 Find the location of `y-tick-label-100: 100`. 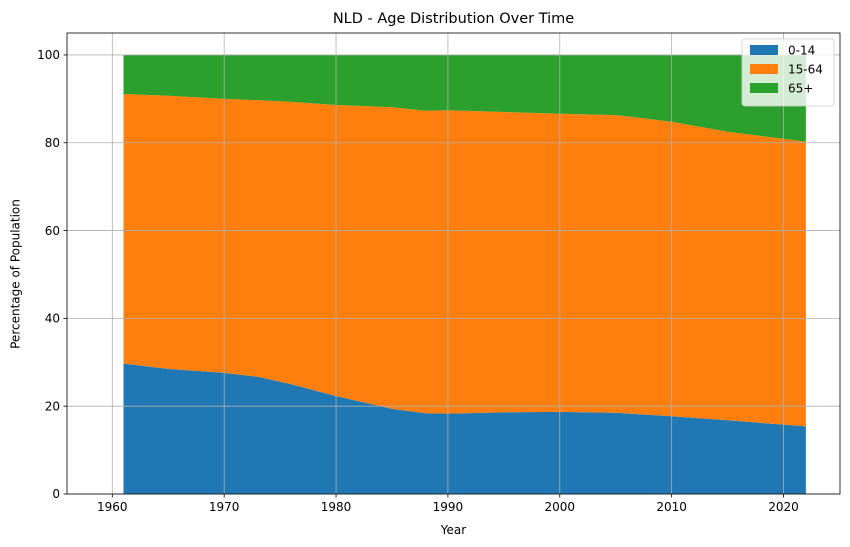

y-tick-label-100: 100 is located at coordinates (48, 55).